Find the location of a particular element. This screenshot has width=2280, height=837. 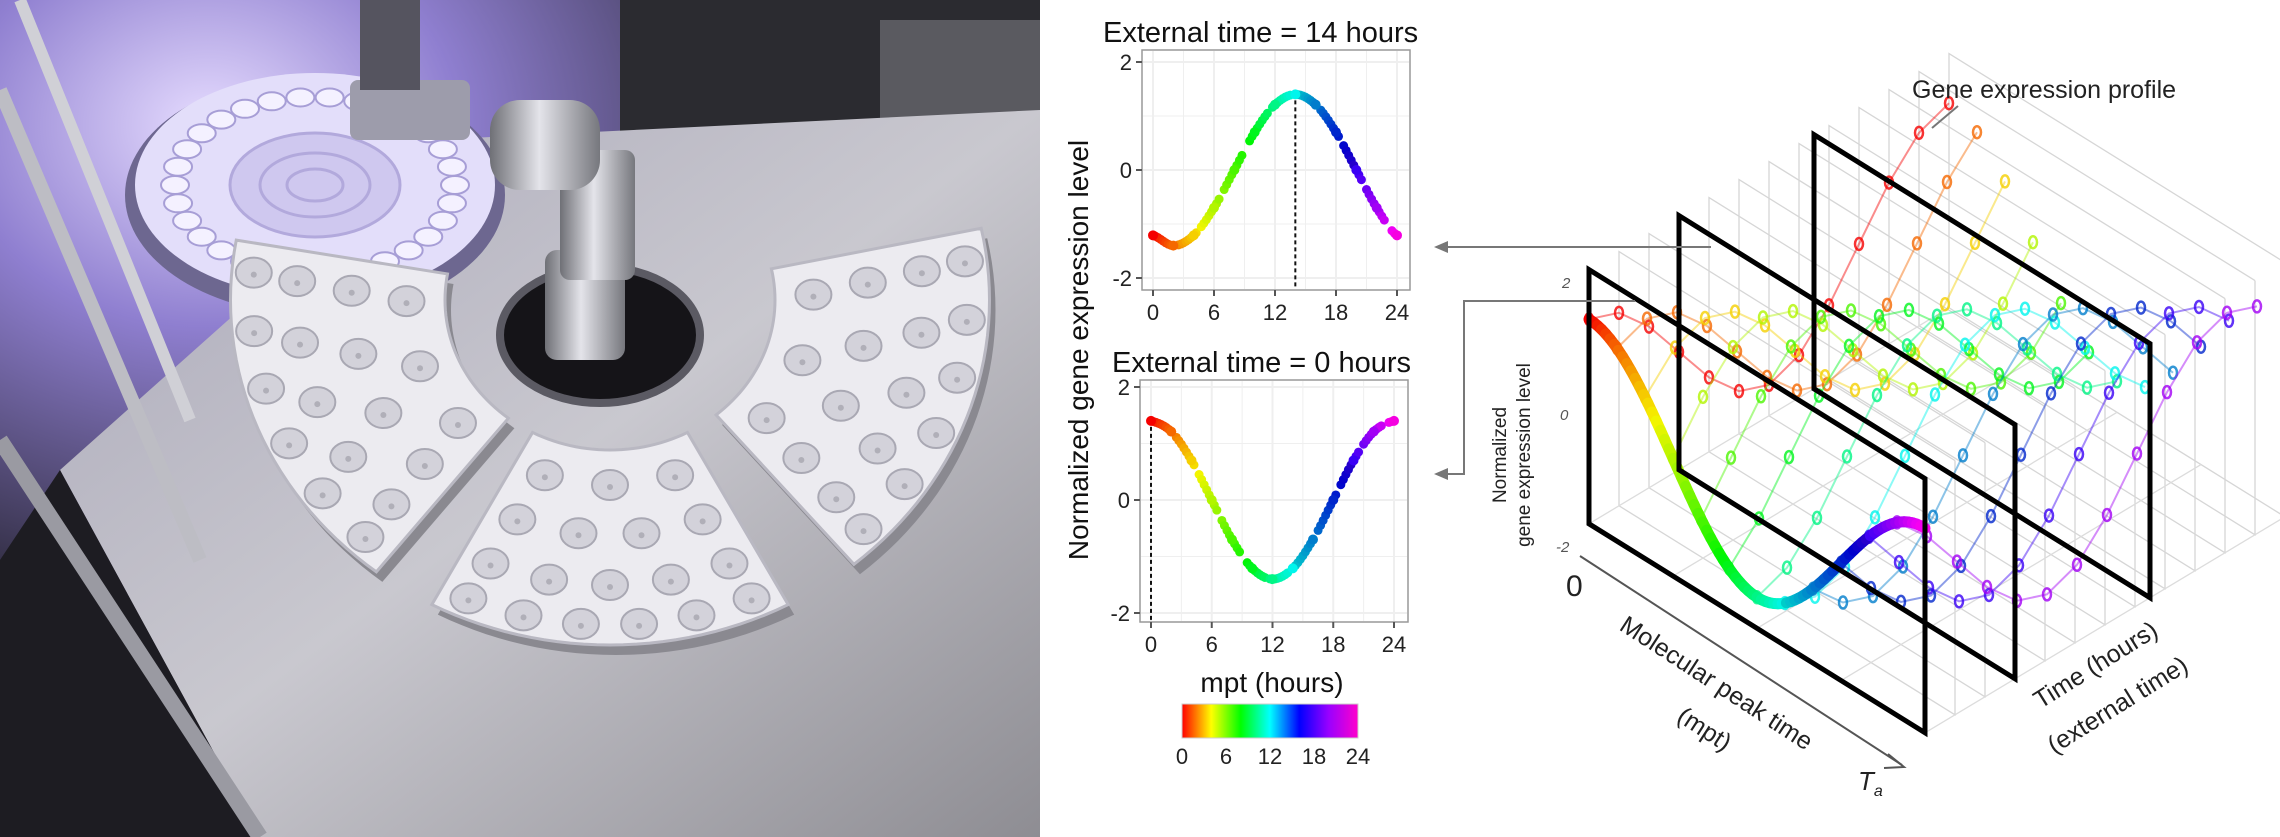

mpt-axis-sublabel: (mpt) is located at coordinates (1704, 729).